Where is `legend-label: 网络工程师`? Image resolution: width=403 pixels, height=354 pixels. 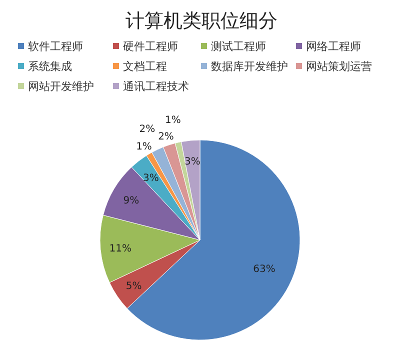
legend-label: 网络工程师 is located at coordinates (333, 46).